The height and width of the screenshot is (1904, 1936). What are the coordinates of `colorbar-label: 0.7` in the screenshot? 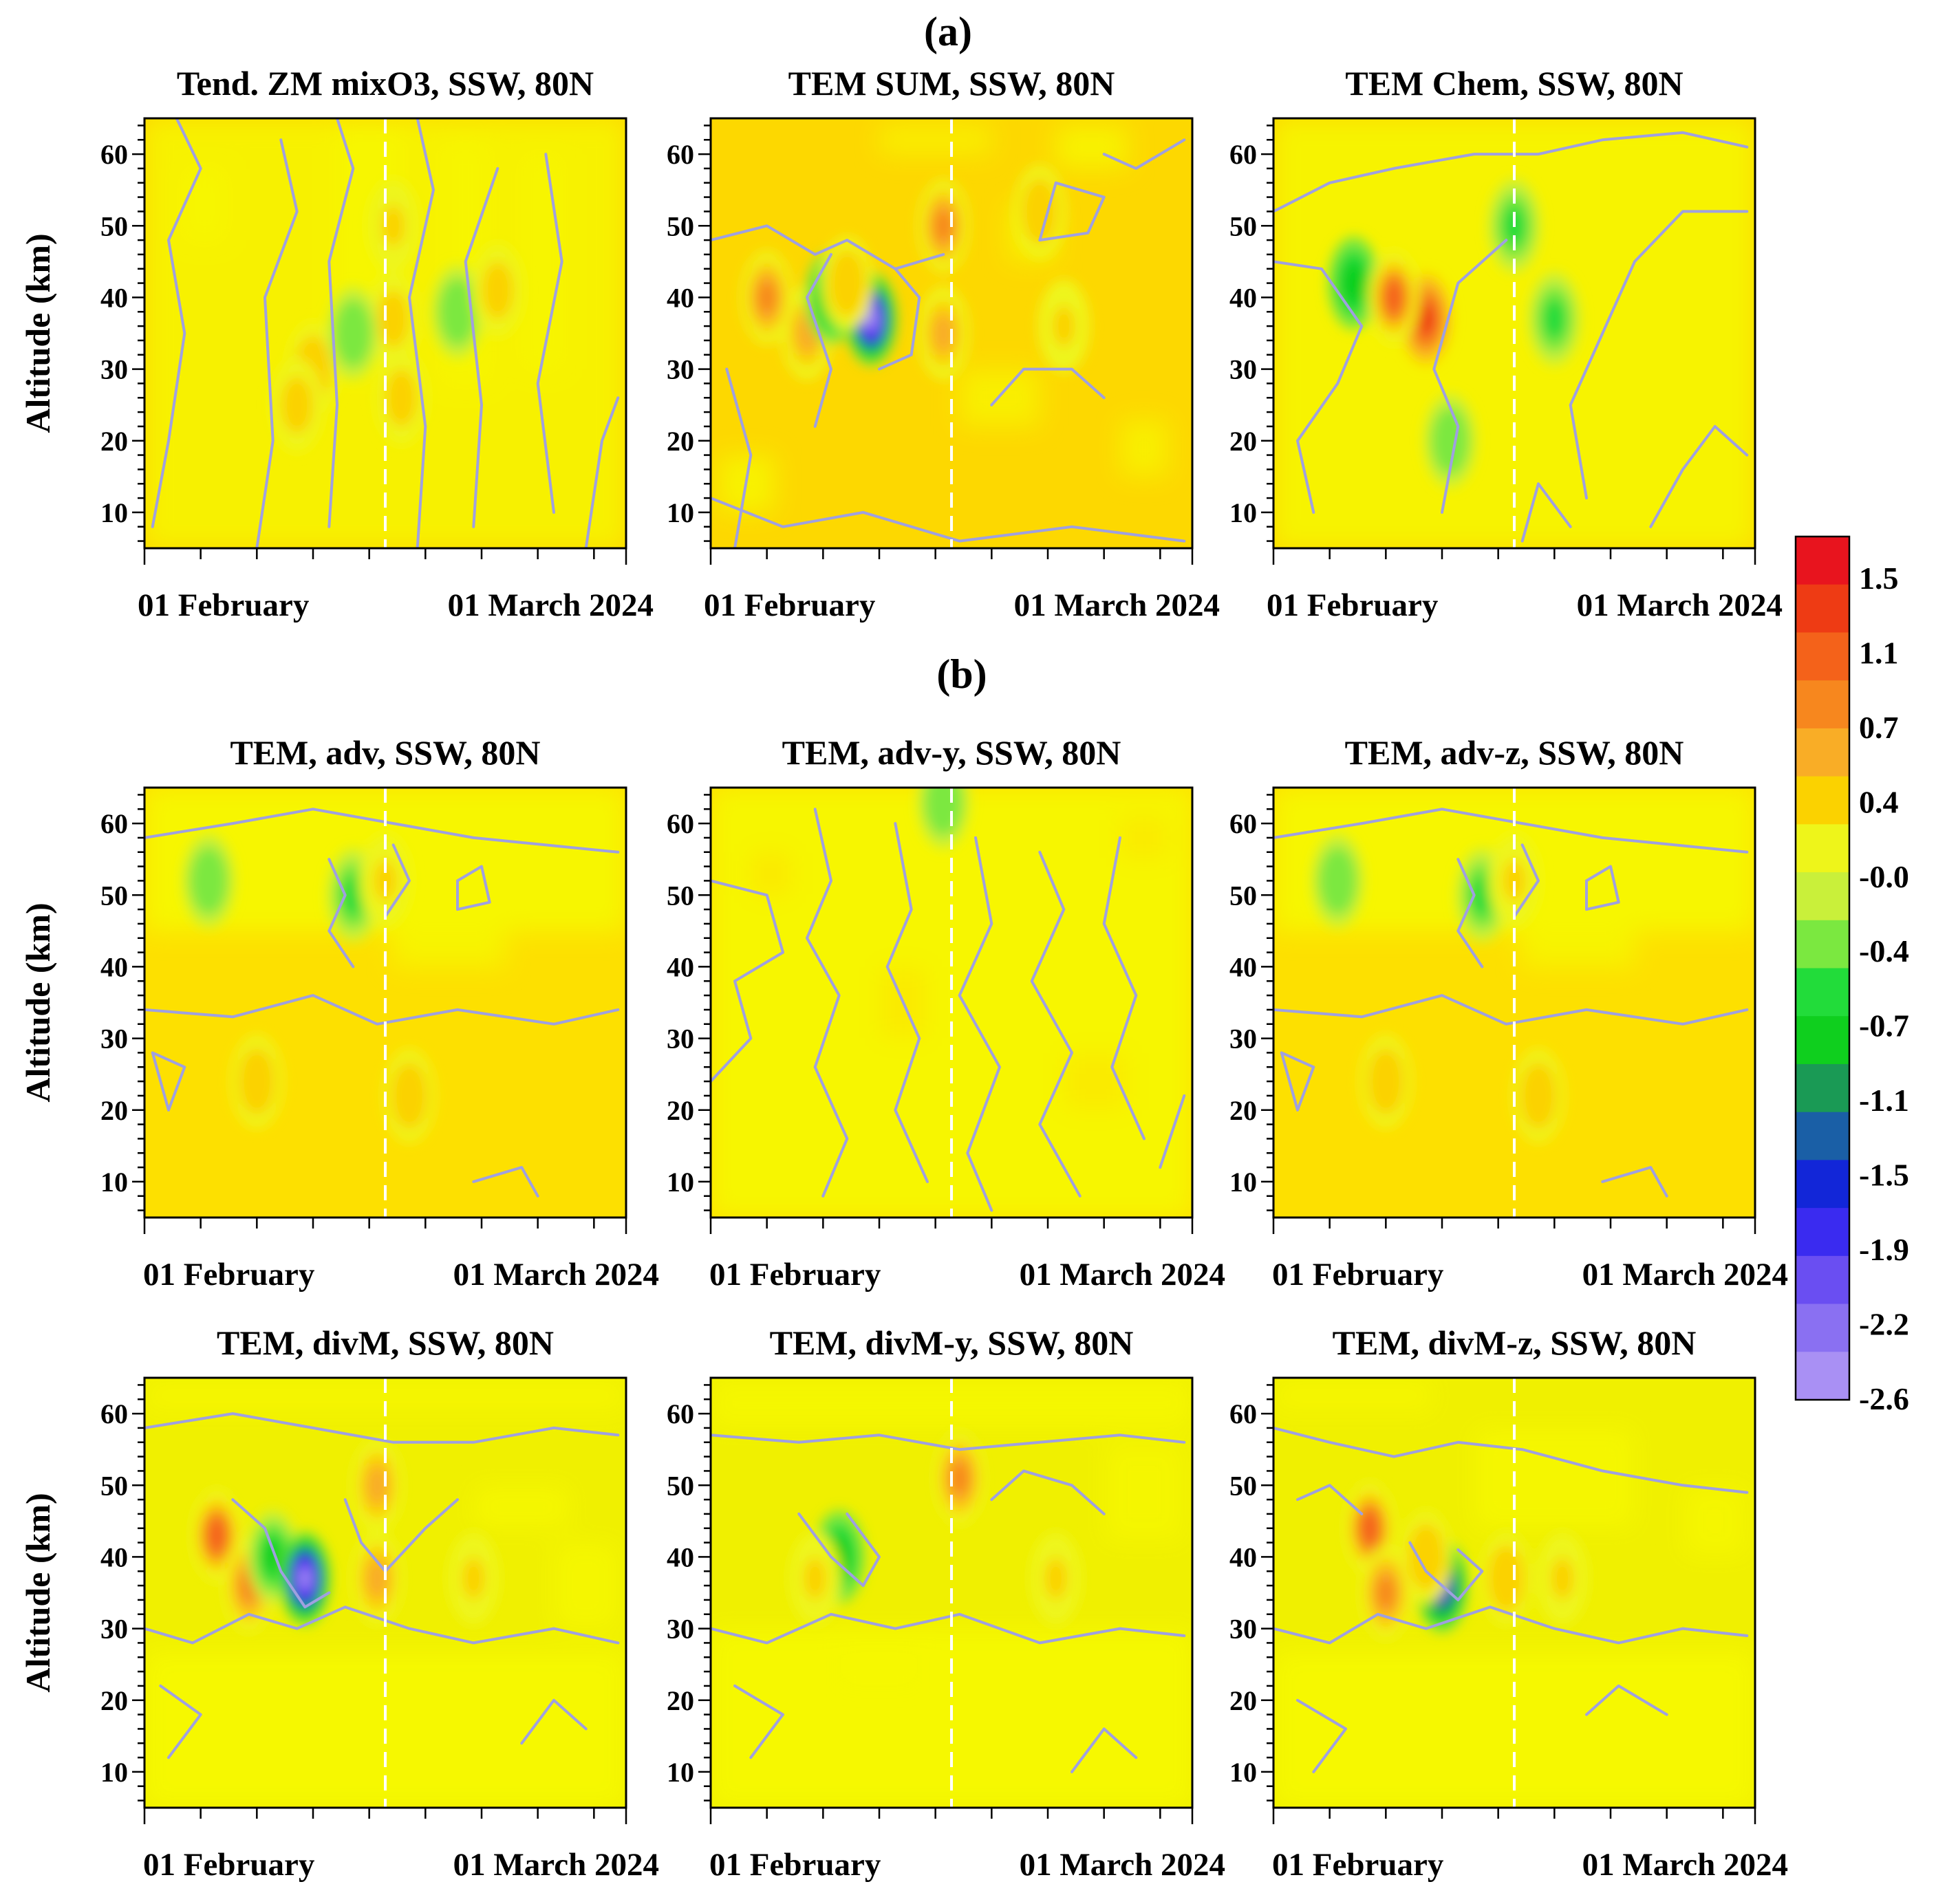 It's located at (1879, 727).